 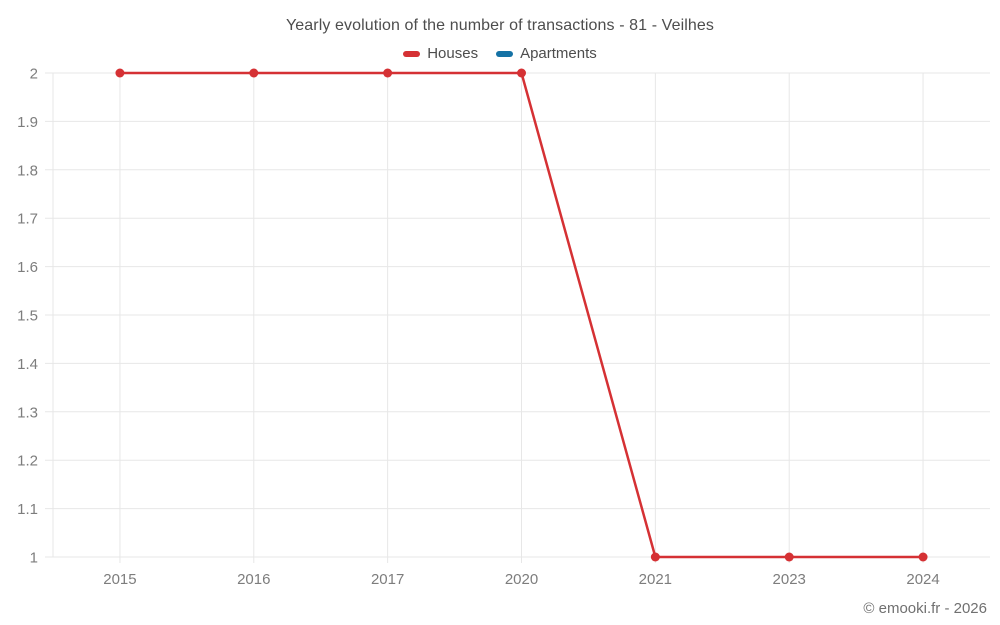 I want to click on x-axis-tick-label: 2024, so click(x=922, y=579).